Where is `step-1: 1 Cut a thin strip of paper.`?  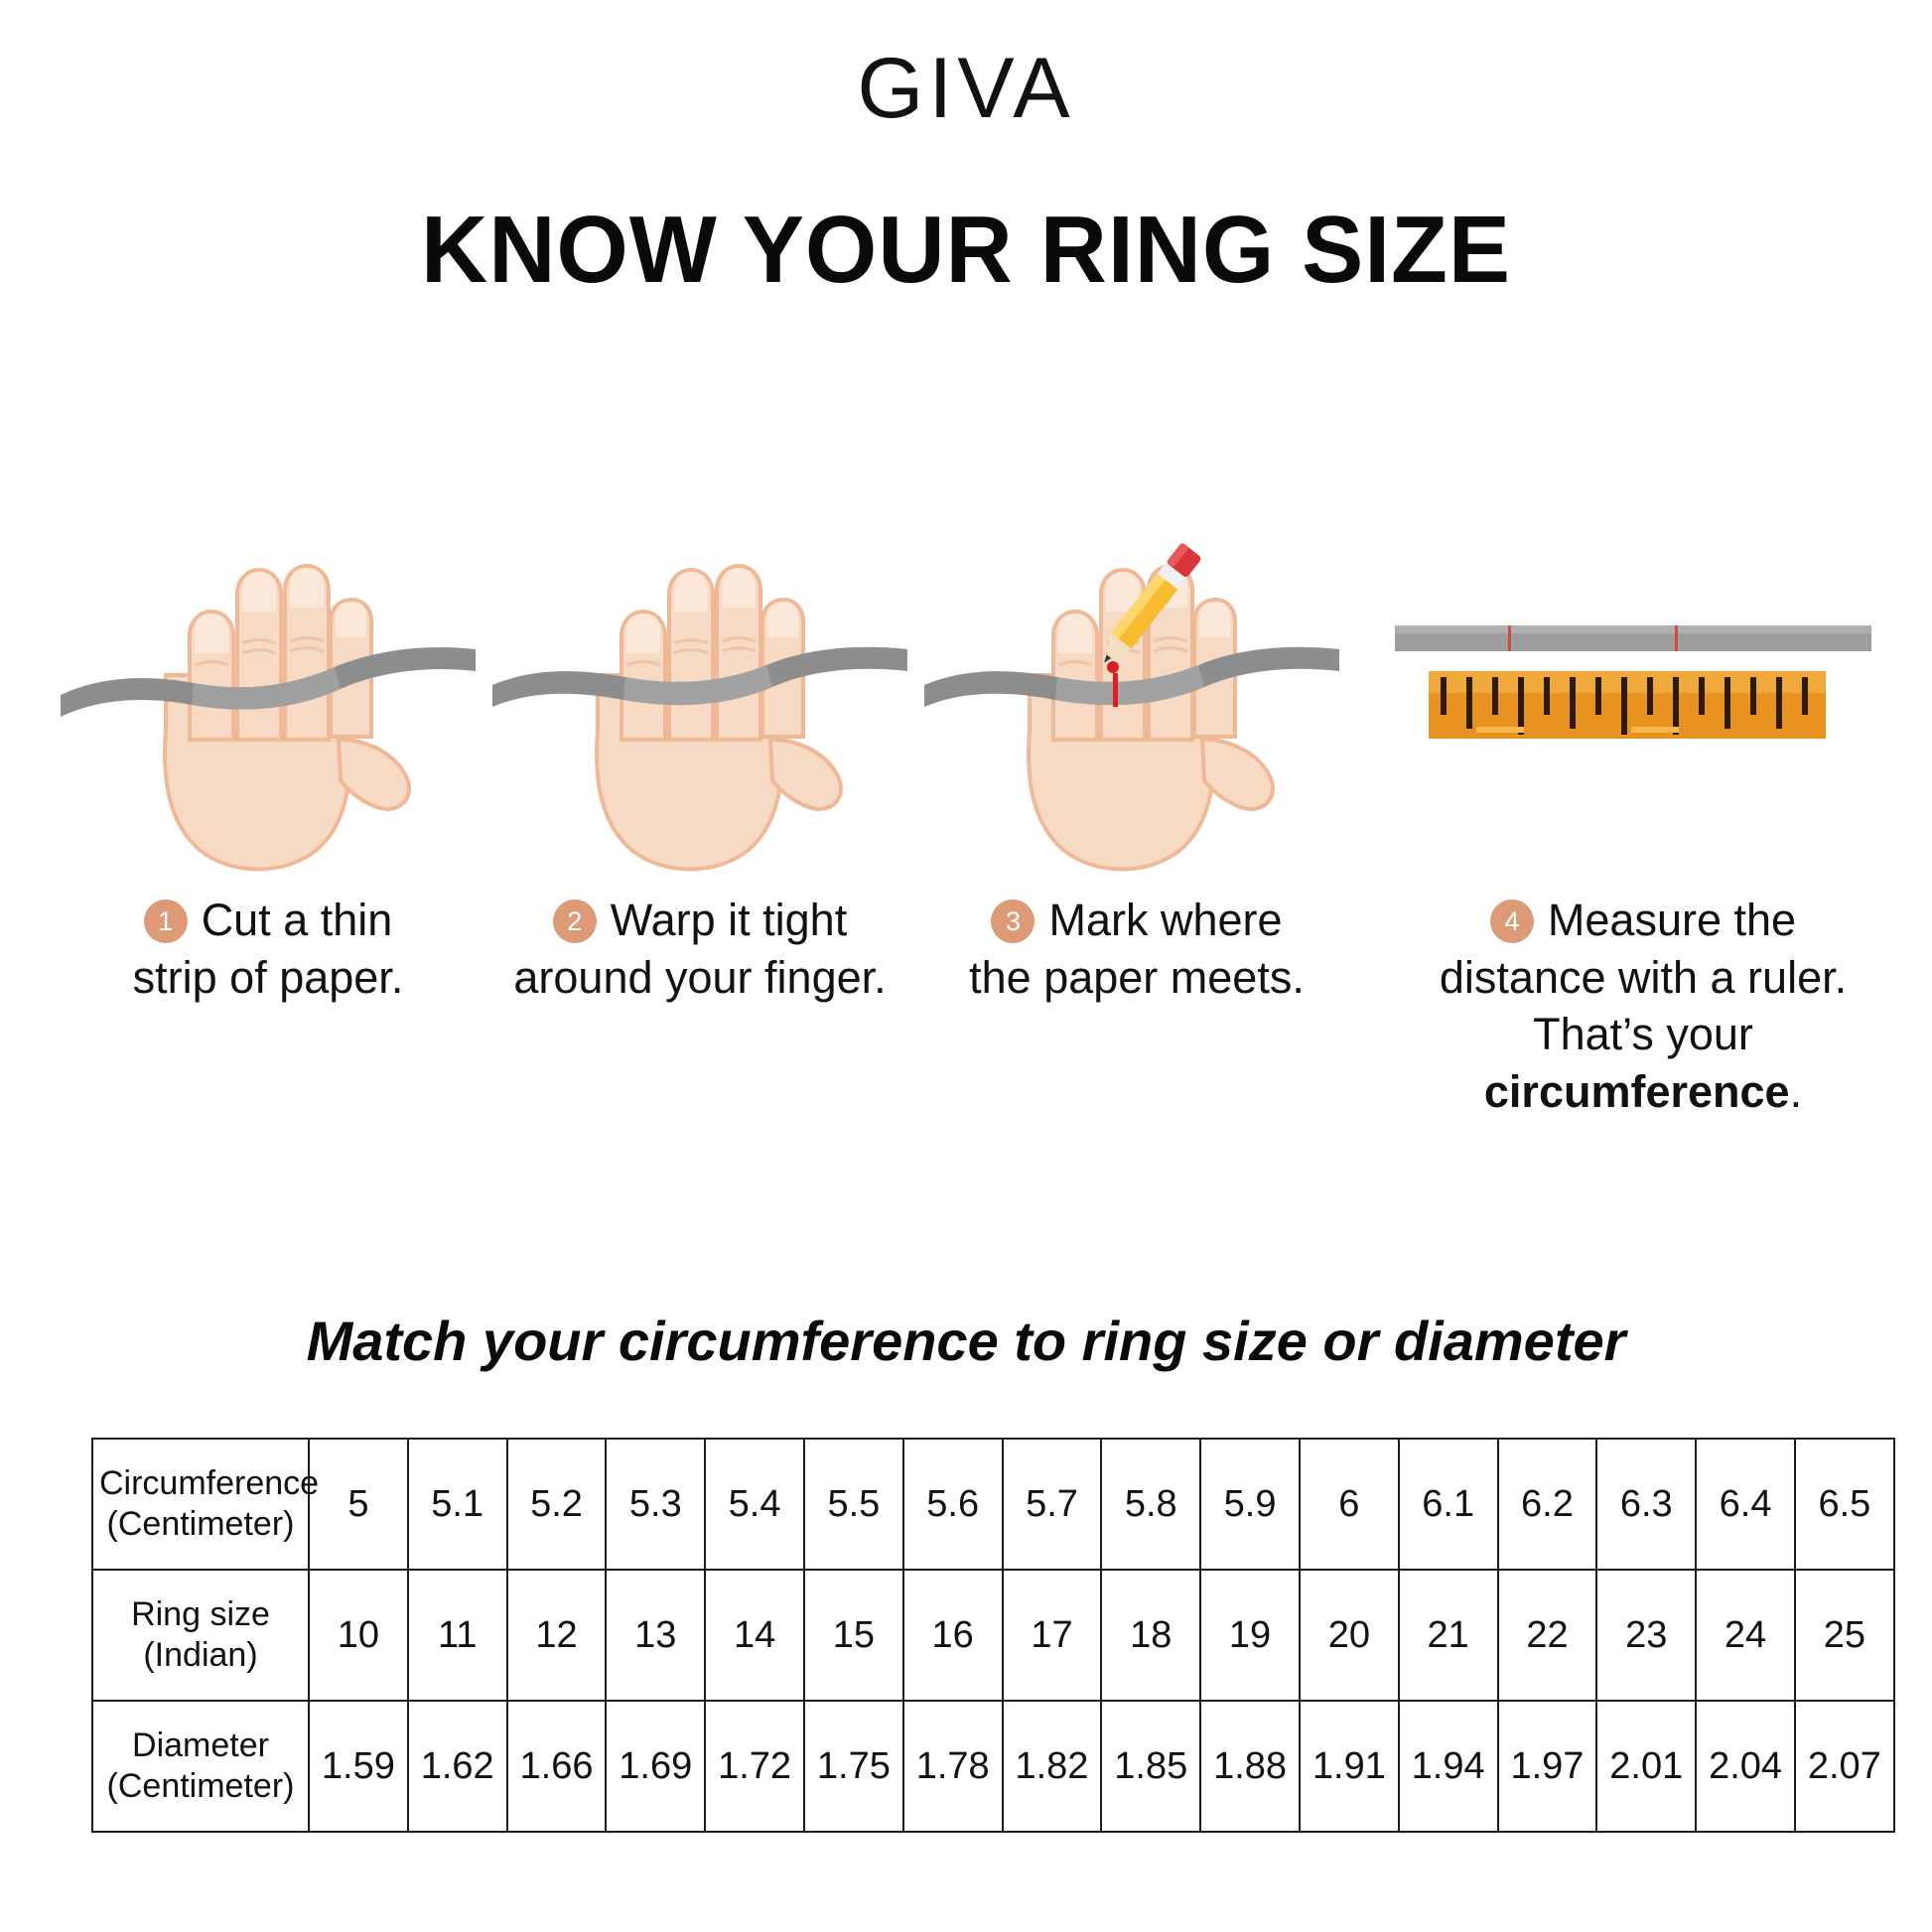
step-1: 1 Cut a thin strip of paper. is located at coordinates (269, 823).